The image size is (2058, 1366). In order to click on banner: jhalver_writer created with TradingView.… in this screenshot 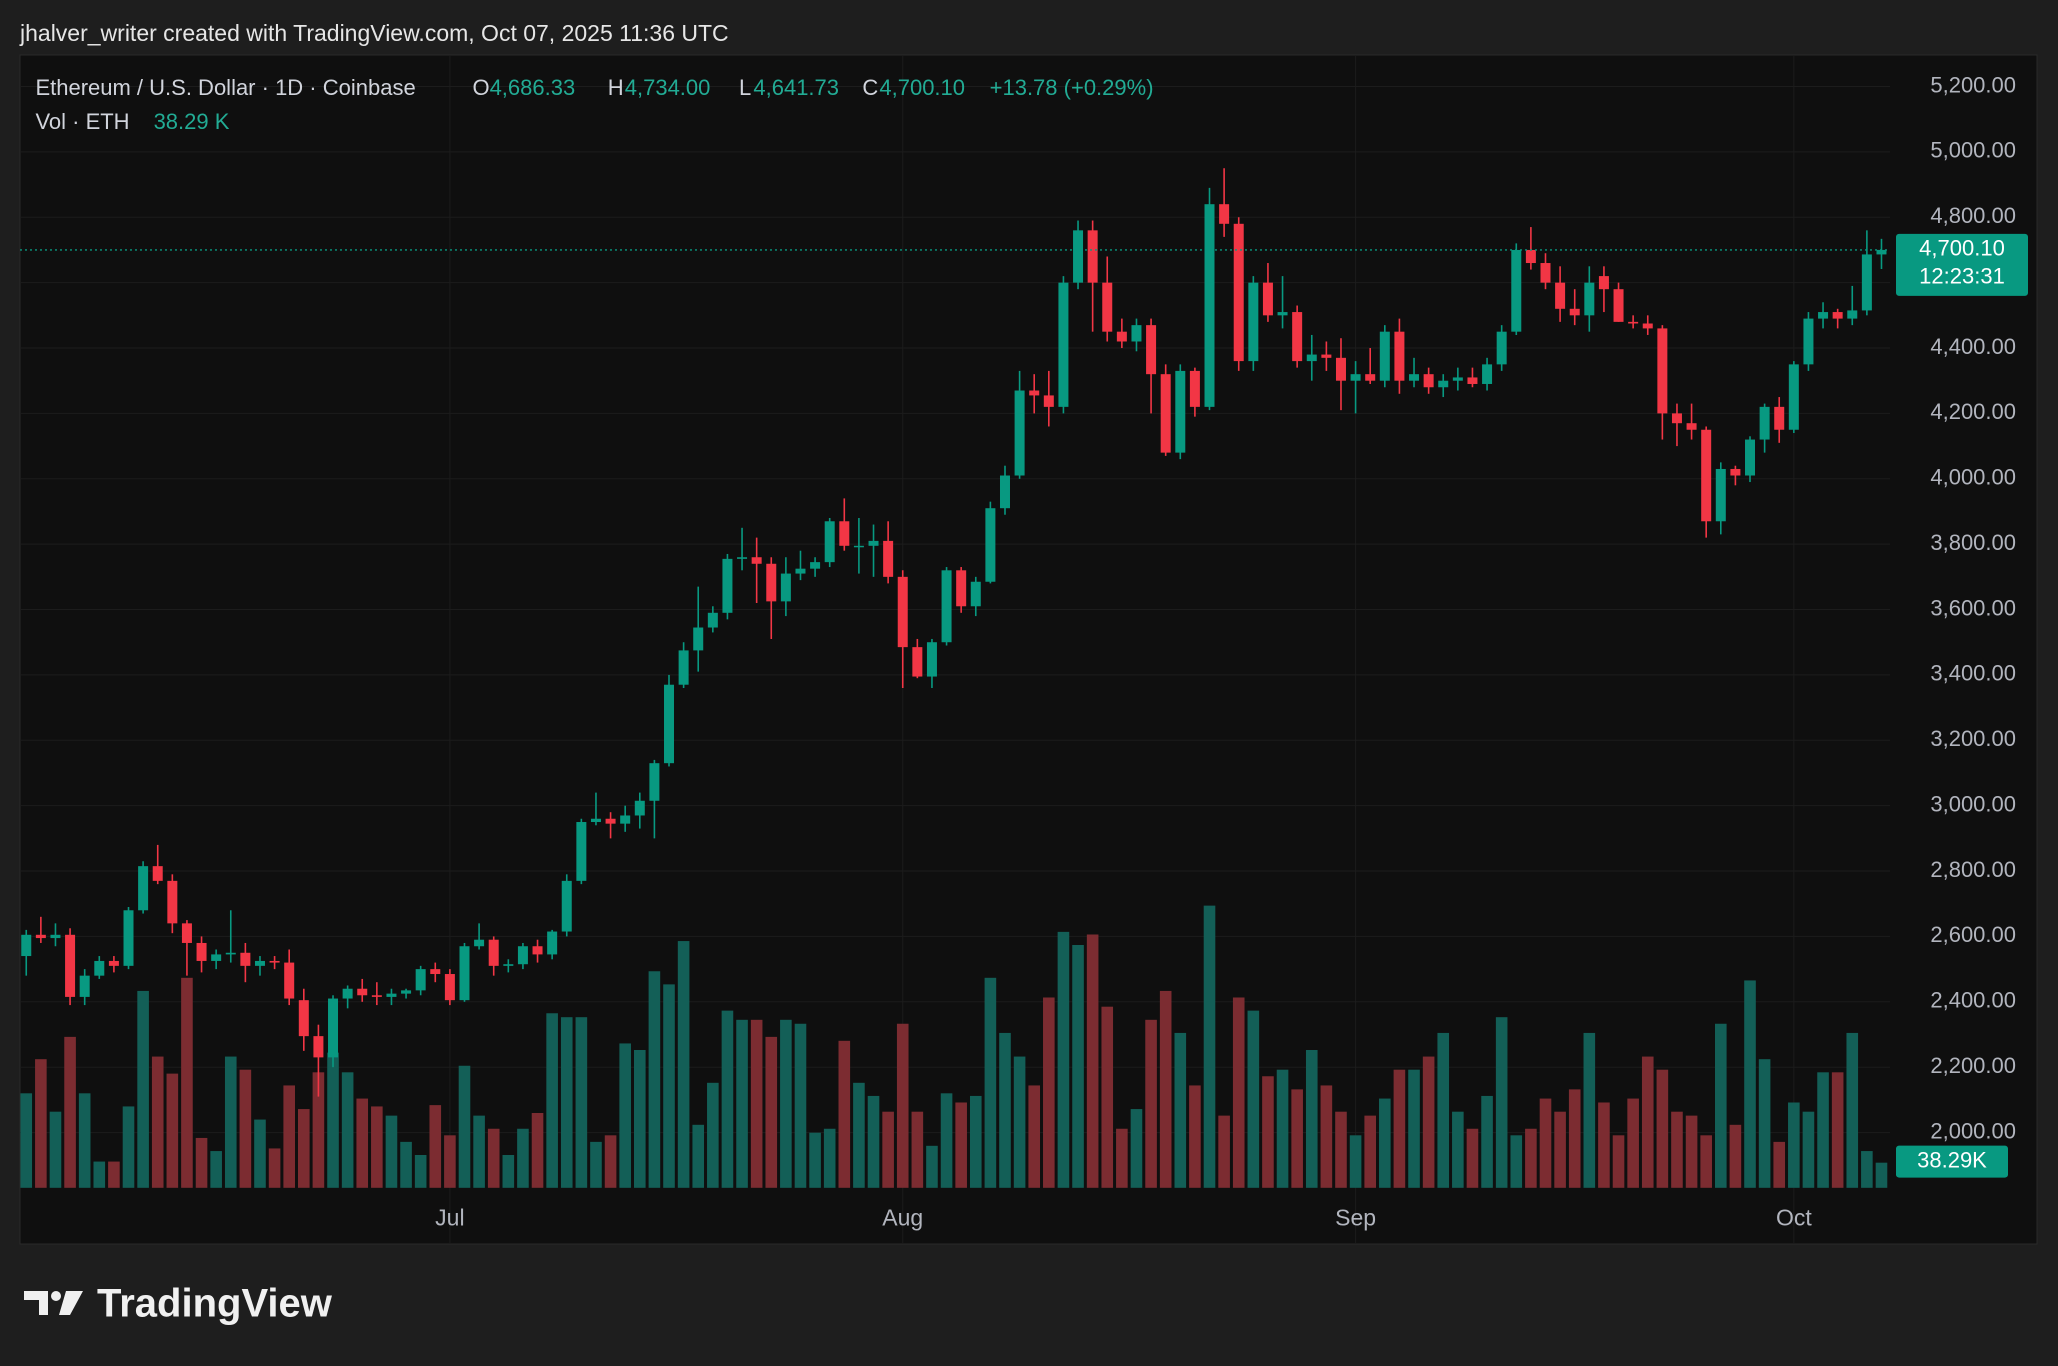, I will do `click(374, 33)`.